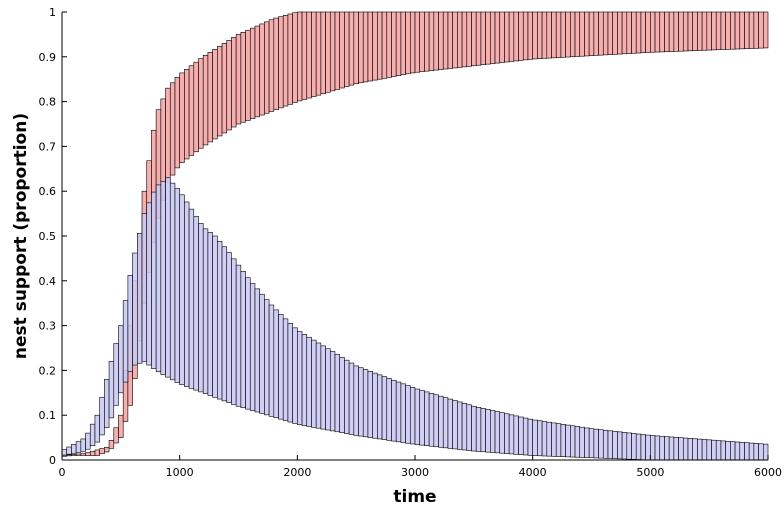 This screenshot has height=510, width=784. I want to click on x-tick-label: 6000, so click(768, 472).